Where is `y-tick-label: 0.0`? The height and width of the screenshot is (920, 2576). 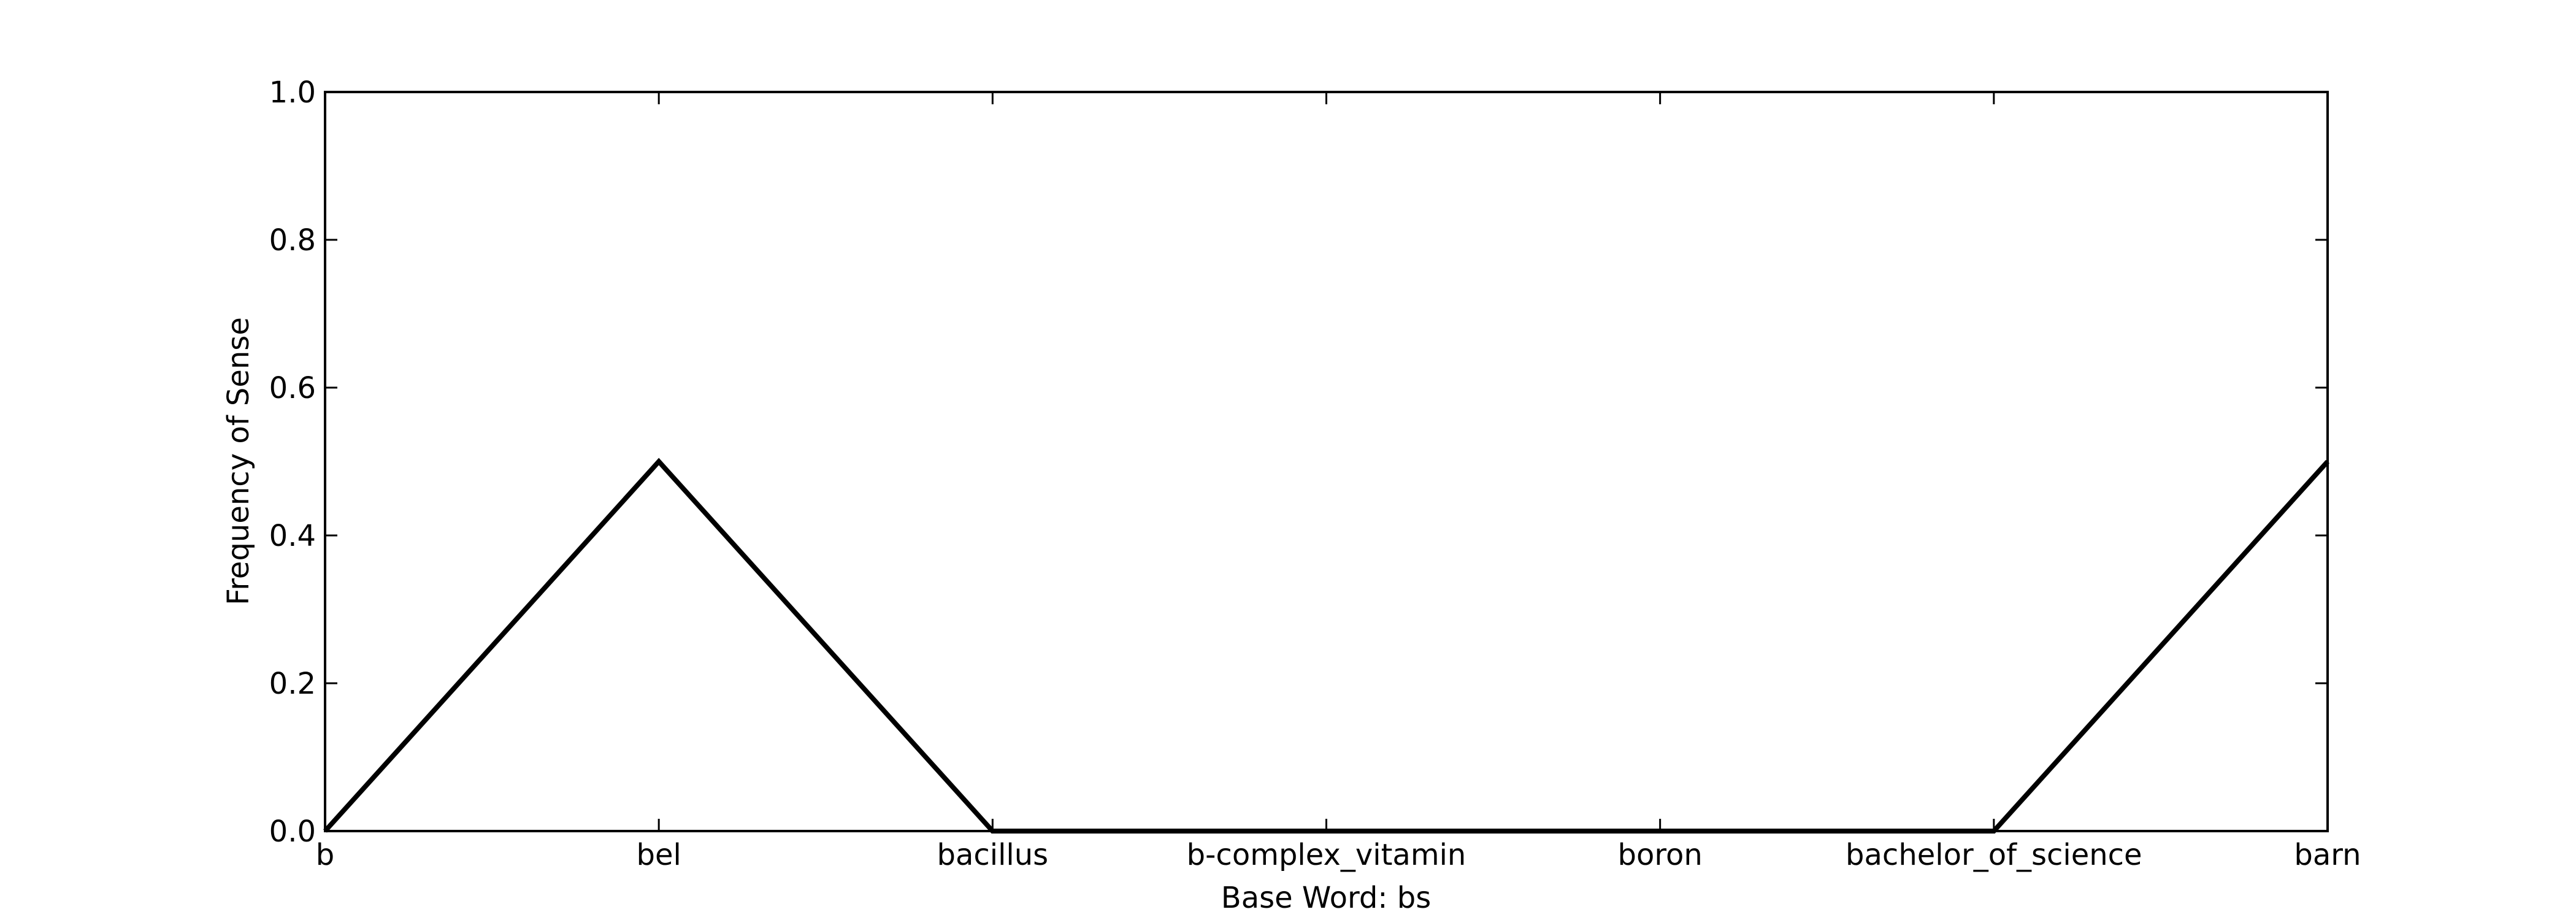
y-tick-label: 0.0 is located at coordinates (292, 832).